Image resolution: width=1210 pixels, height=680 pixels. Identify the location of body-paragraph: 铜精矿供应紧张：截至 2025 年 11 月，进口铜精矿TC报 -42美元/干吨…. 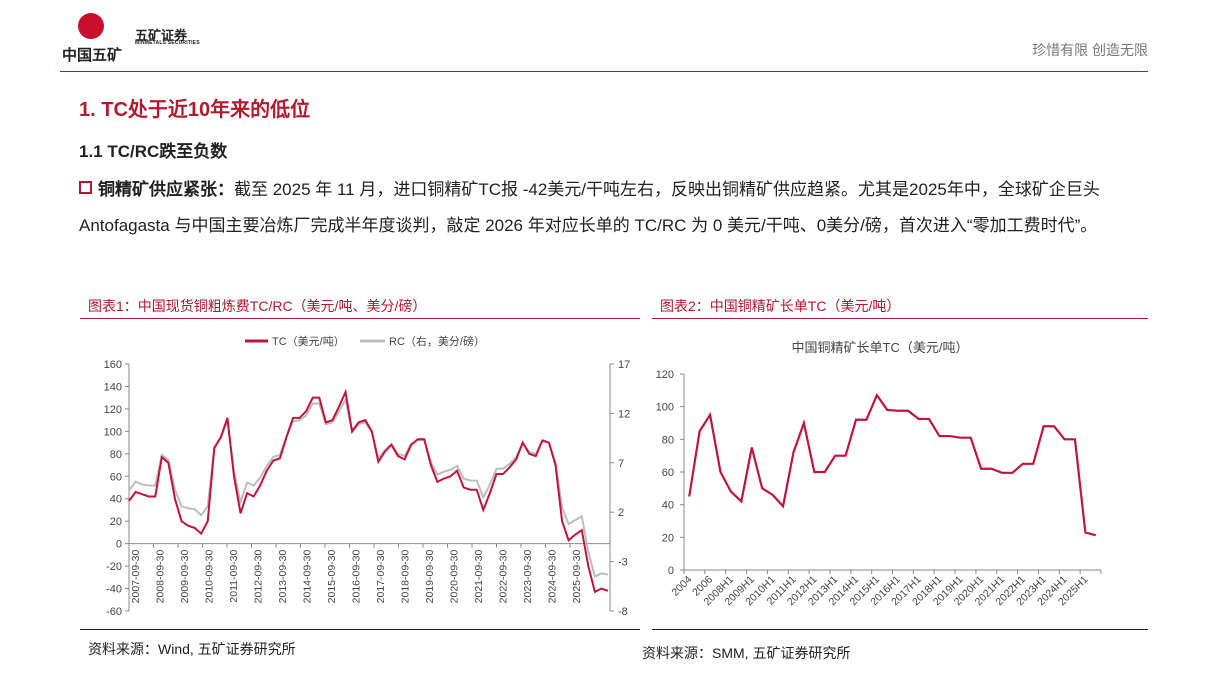
(609, 208).